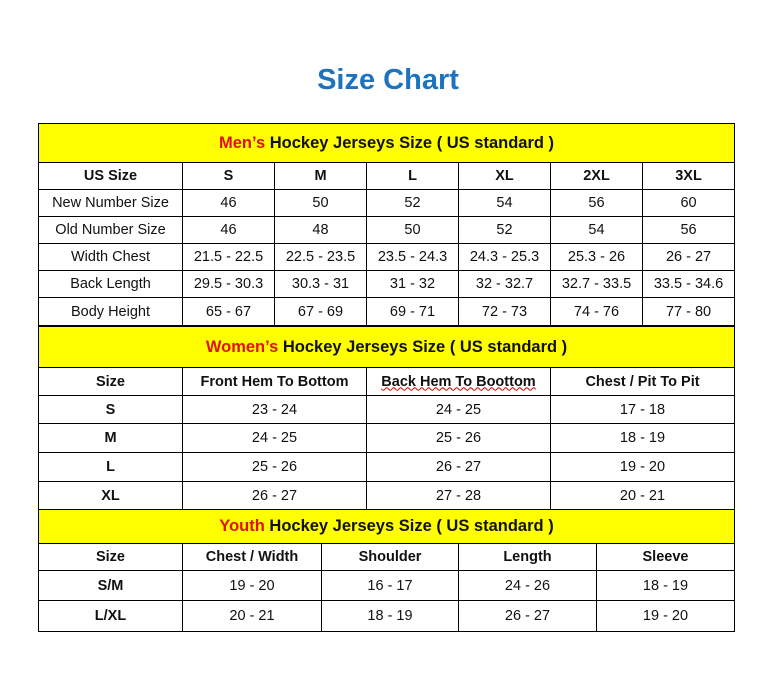  I want to click on column-header-label: 3XL, so click(688, 176).